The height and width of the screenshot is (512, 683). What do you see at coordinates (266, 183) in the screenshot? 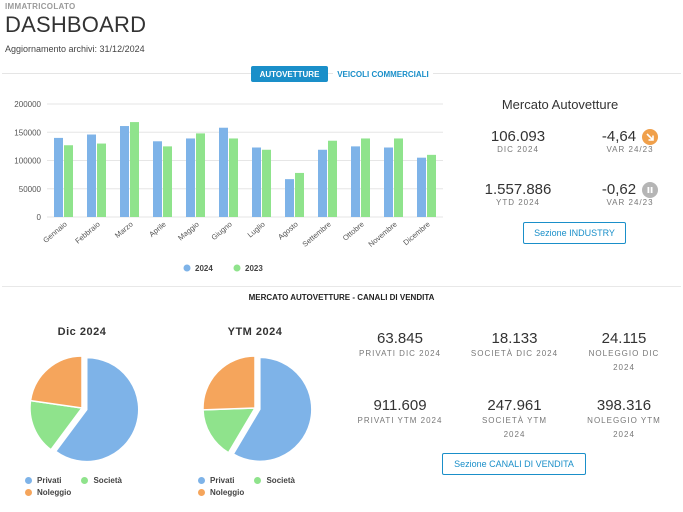
I see `bar-2023-luglio` at bounding box center [266, 183].